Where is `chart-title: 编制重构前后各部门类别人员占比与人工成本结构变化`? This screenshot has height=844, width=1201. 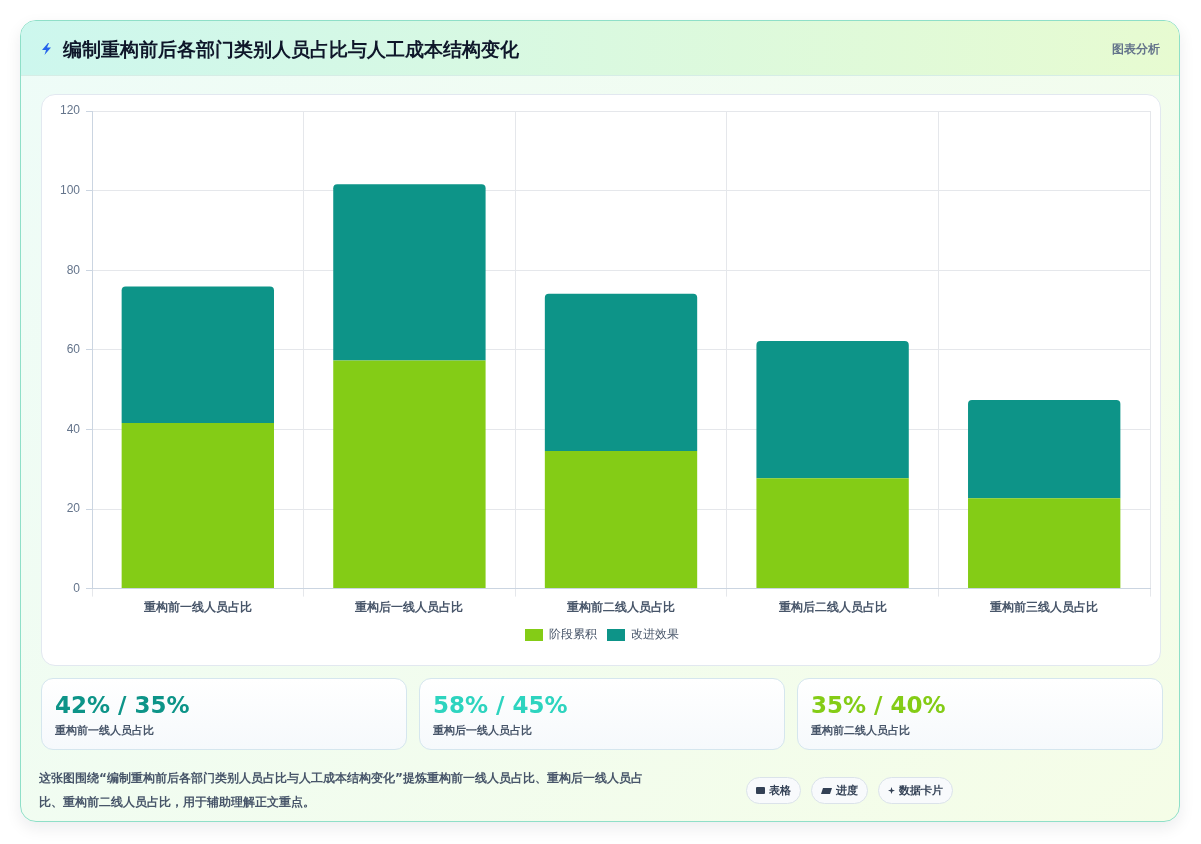
chart-title: 编制重构前后各部门类别人员占比与人工成本结构变化 is located at coordinates (291, 49).